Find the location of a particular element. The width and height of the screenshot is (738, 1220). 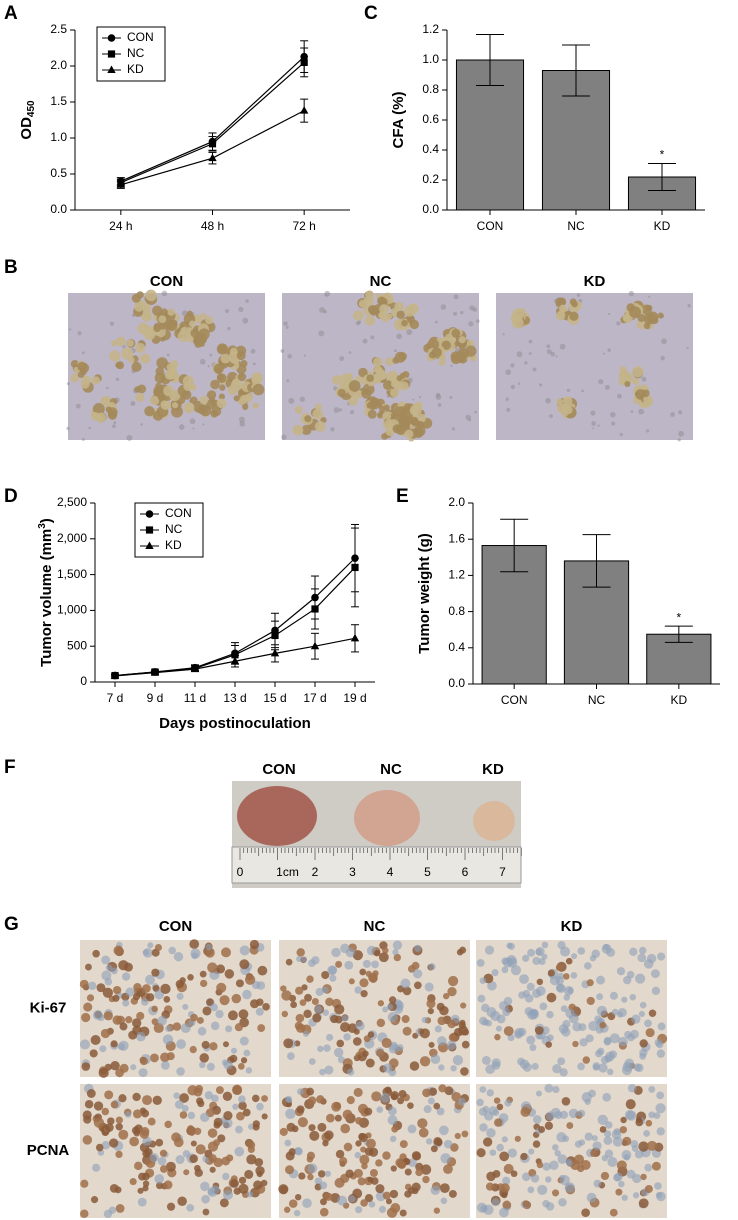

column-label: KD is located at coordinates (493, 769).